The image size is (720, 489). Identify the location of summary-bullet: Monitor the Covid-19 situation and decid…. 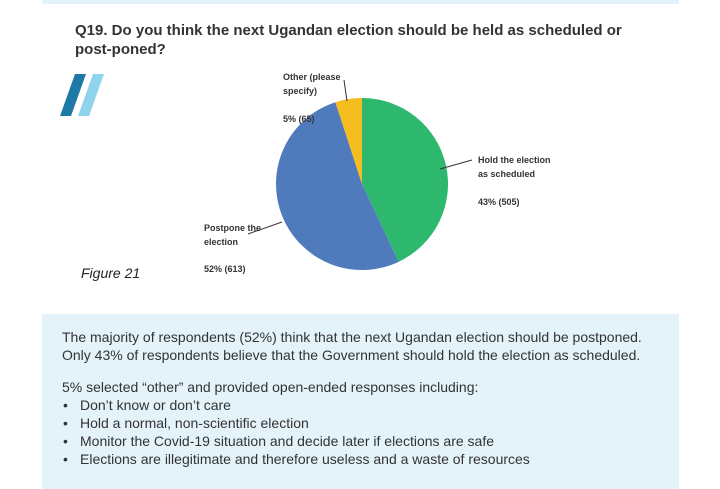
(370, 441).